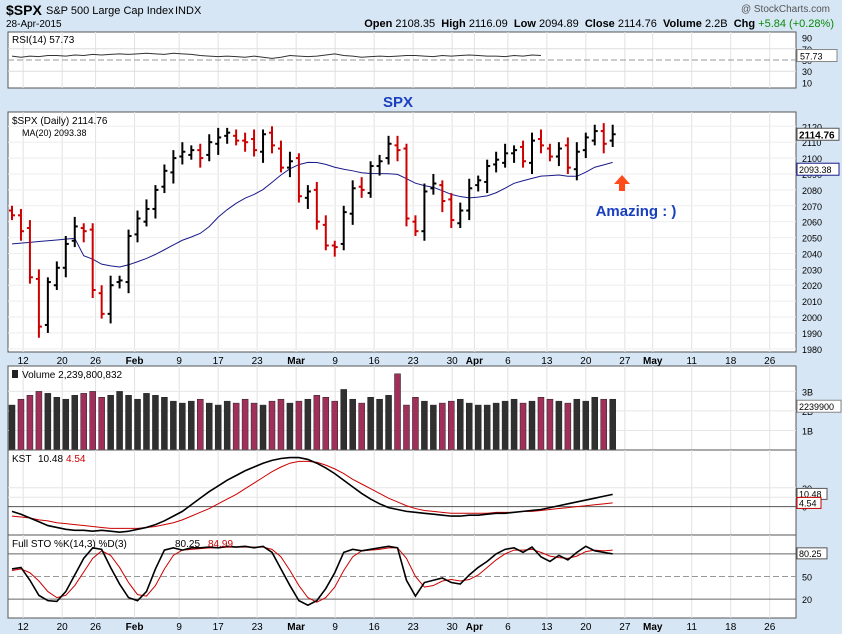 The height and width of the screenshot is (634, 842). What do you see at coordinates (296, 361) in the screenshot?
I see `price-x-tick-label: Mar` at bounding box center [296, 361].